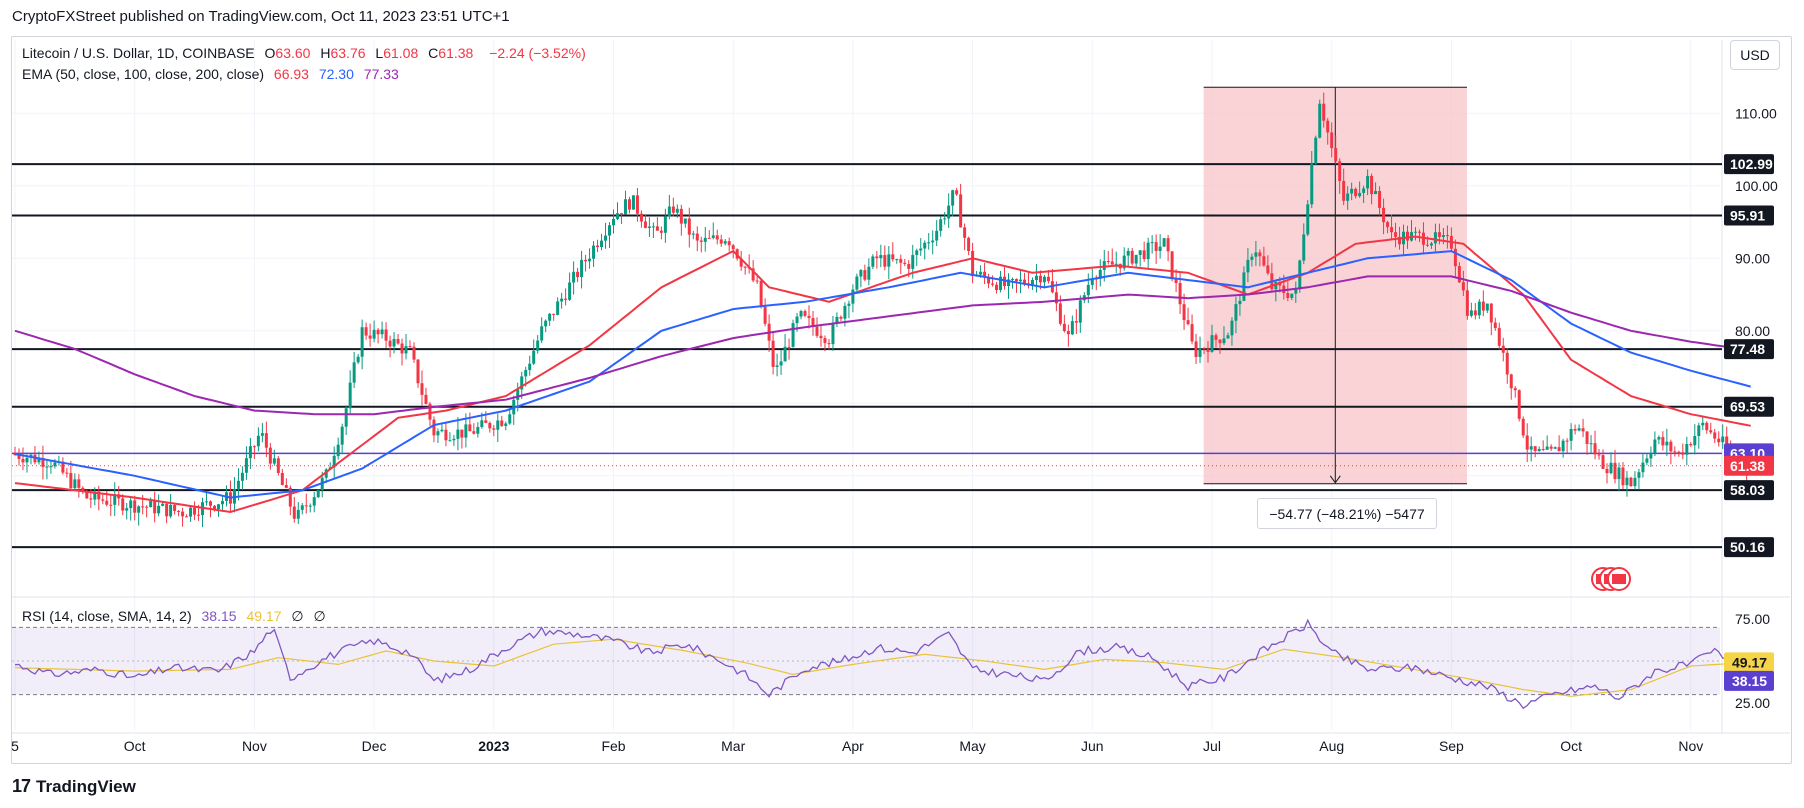 The width and height of the screenshot is (1804, 808). What do you see at coordinates (1611, 579) in the screenshot?
I see `us-flag-event-icon` at bounding box center [1611, 579].